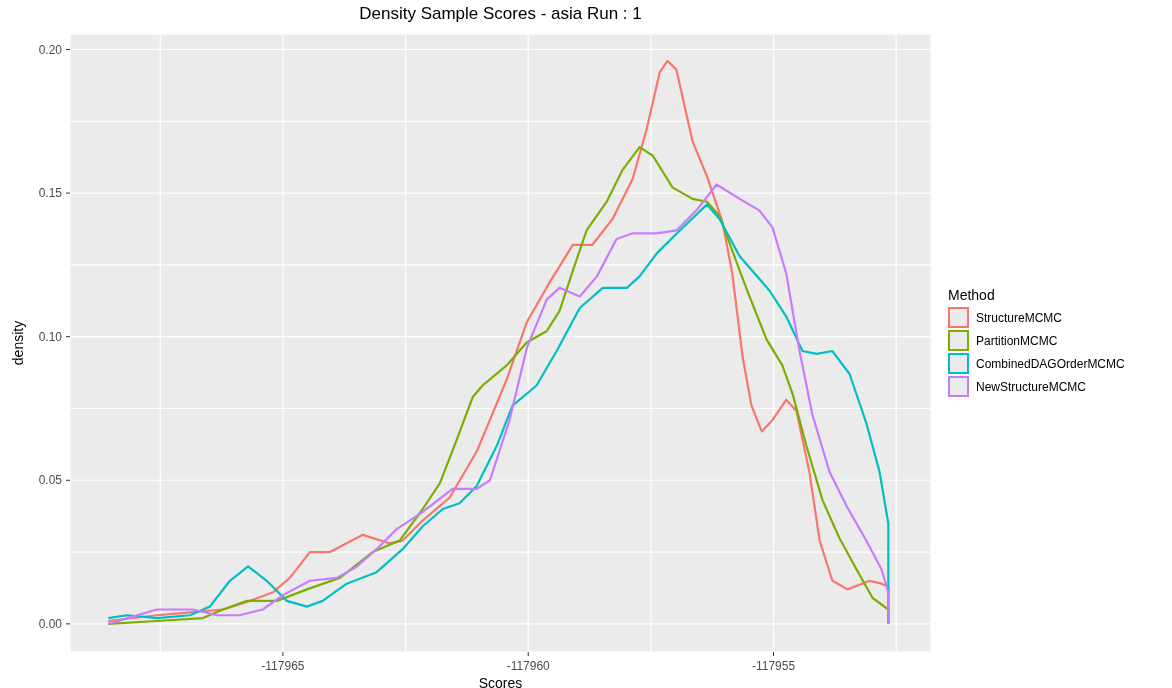  Describe the element at coordinates (773, 666) in the screenshot. I see `x-tick-label: -117955` at that location.